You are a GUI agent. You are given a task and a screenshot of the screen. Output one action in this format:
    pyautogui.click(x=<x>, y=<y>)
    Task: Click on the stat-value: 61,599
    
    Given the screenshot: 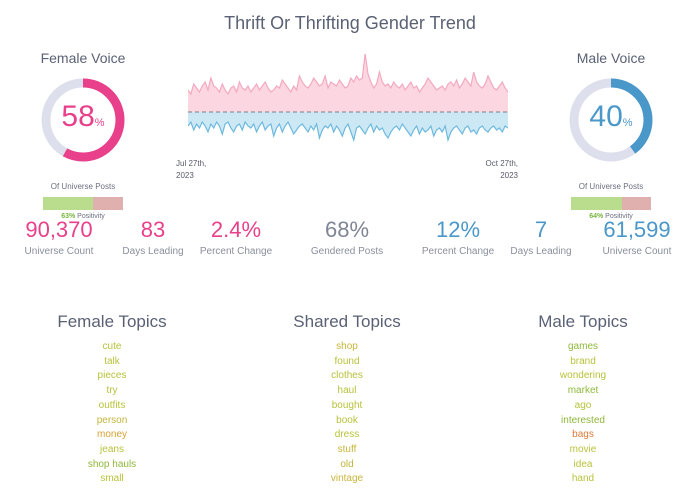 What is the action you would take?
    pyautogui.click(x=637, y=229)
    